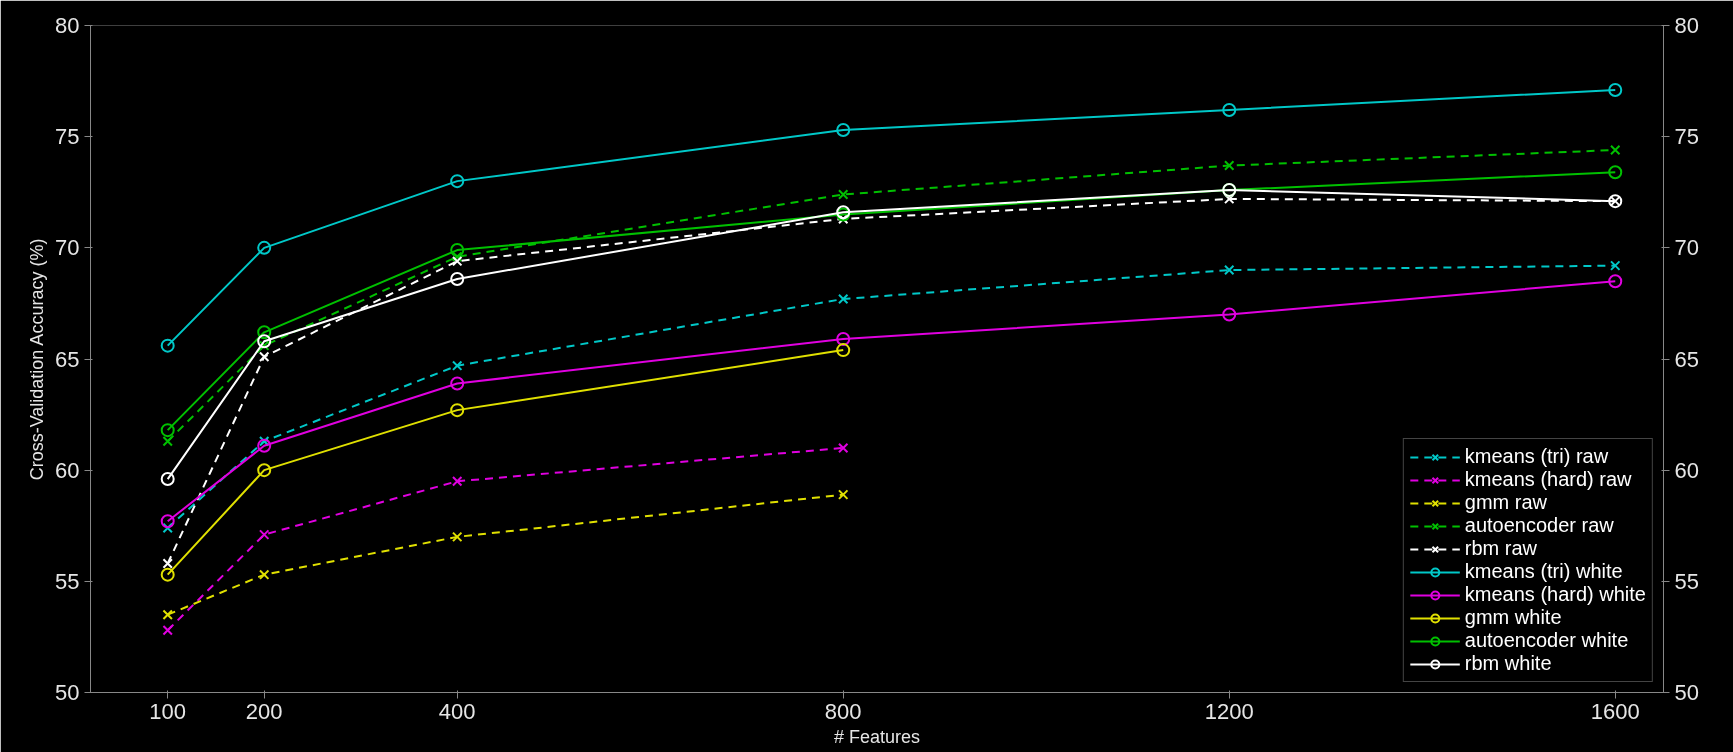 The height and width of the screenshot is (752, 1733). Describe the element at coordinates (1546, 640) in the screenshot. I see `legend-label: autoencoder white` at that location.